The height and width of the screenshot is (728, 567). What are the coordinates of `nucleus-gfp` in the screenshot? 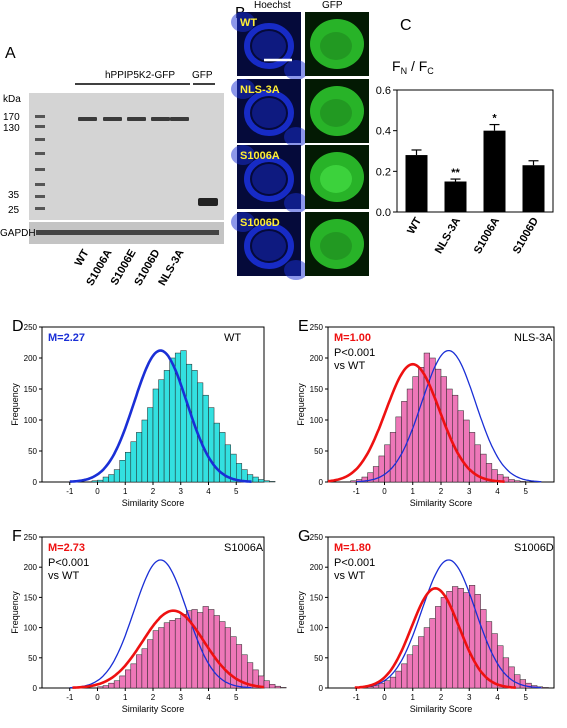 It's located at (336, 179).